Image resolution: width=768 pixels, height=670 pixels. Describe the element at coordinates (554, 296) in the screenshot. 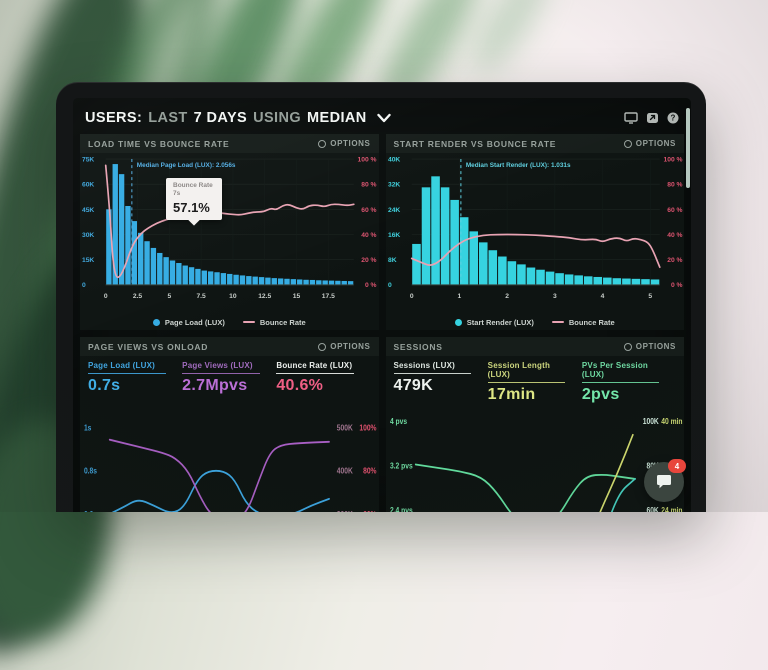

I see `svg-text: 3` at that location.